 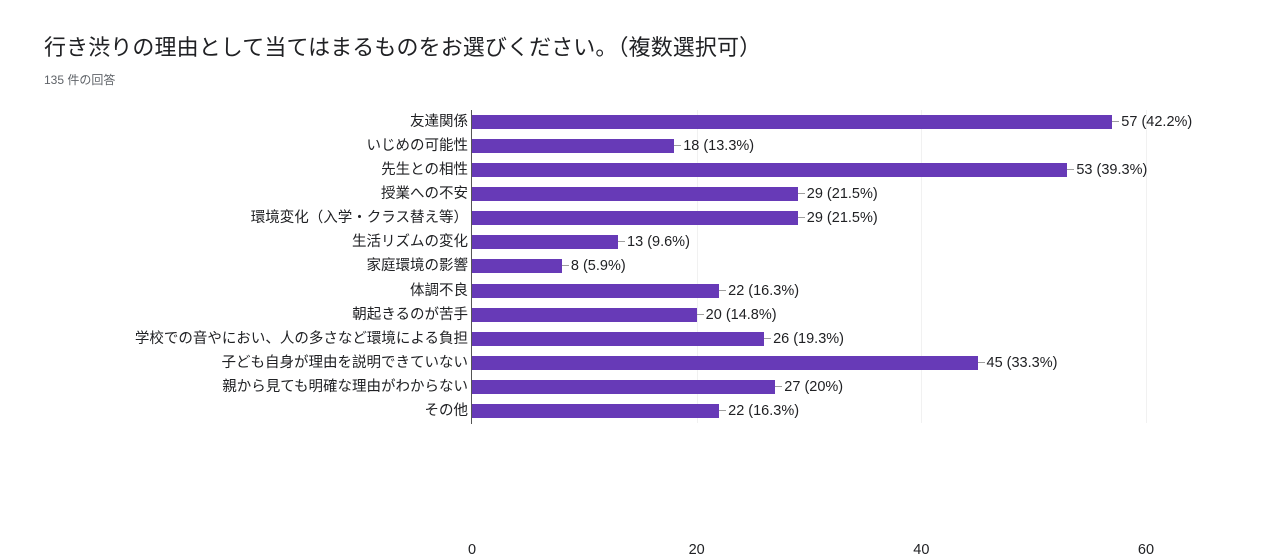 What do you see at coordinates (301, 338) in the screenshot?
I see `category-label: 学校での音やにおい、人の多さなど環境による負担` at bounding box center [301, 338].